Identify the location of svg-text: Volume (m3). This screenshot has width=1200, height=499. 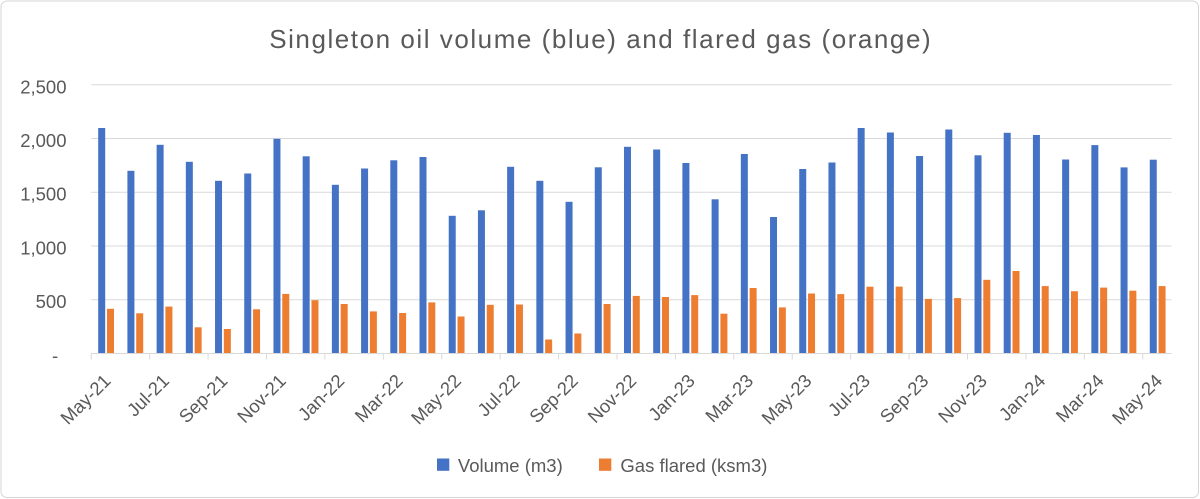
(510, 465).